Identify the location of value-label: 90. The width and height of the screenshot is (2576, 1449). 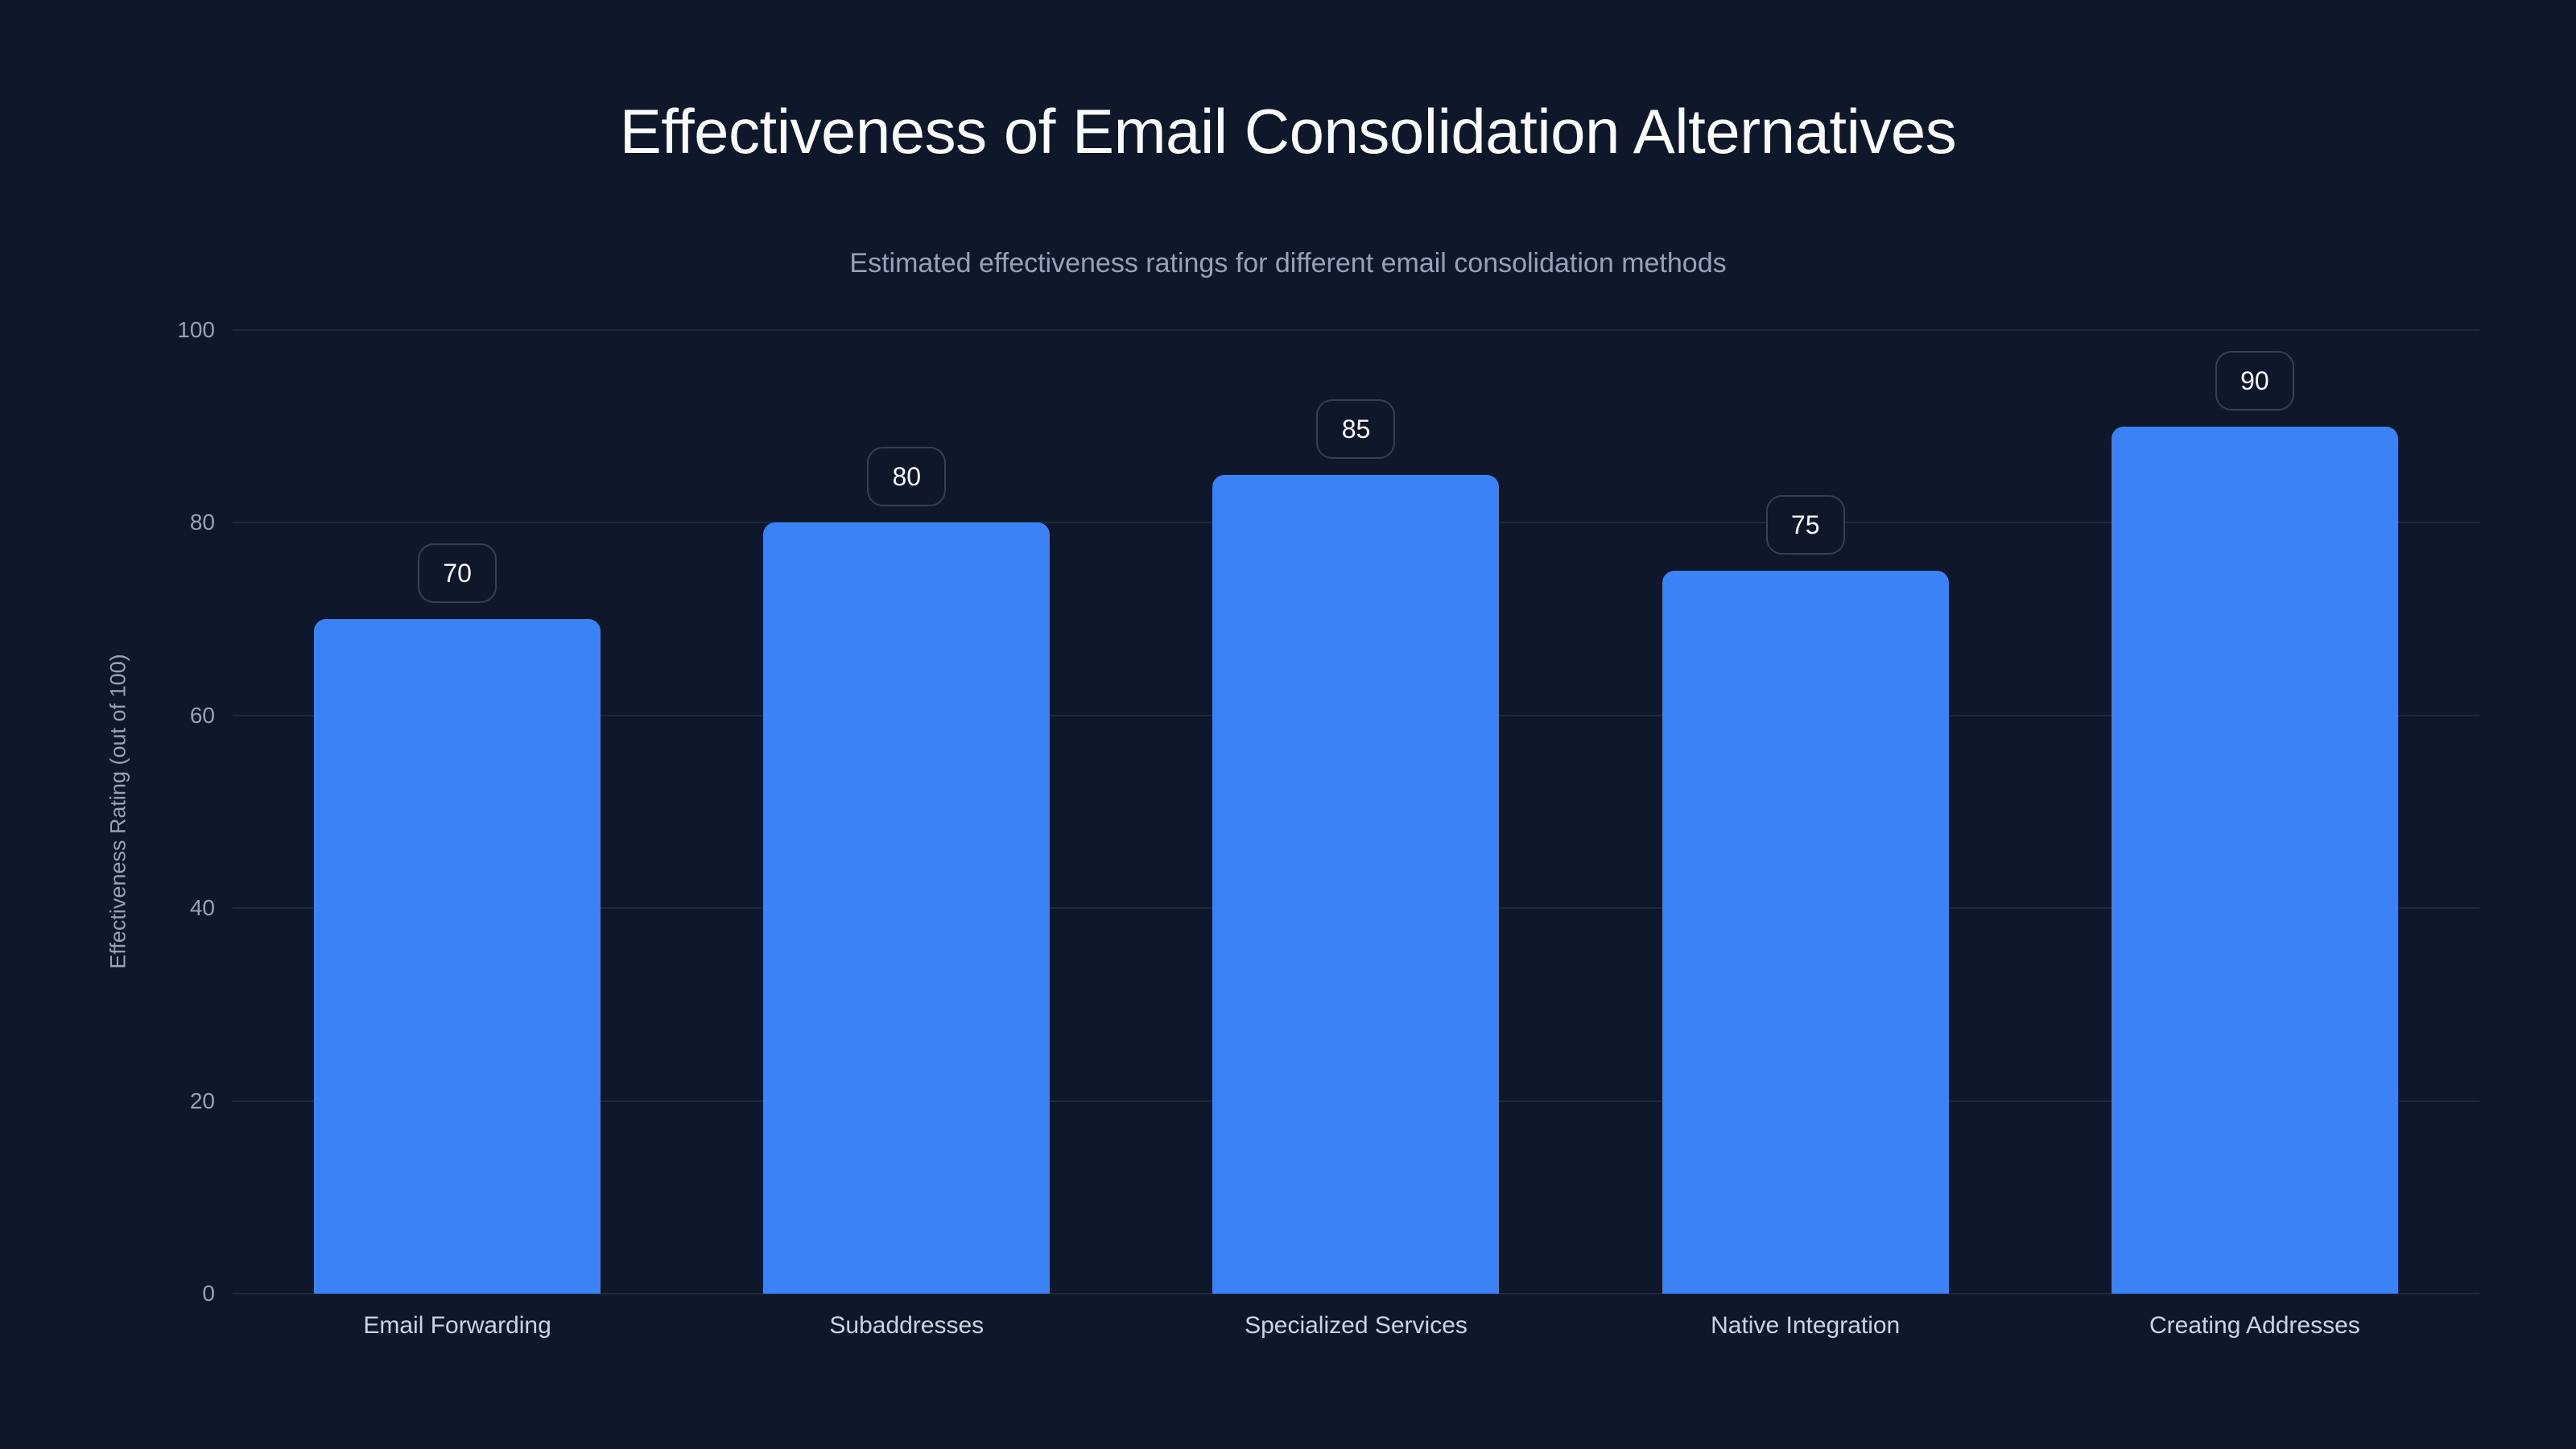
(2254, 380).